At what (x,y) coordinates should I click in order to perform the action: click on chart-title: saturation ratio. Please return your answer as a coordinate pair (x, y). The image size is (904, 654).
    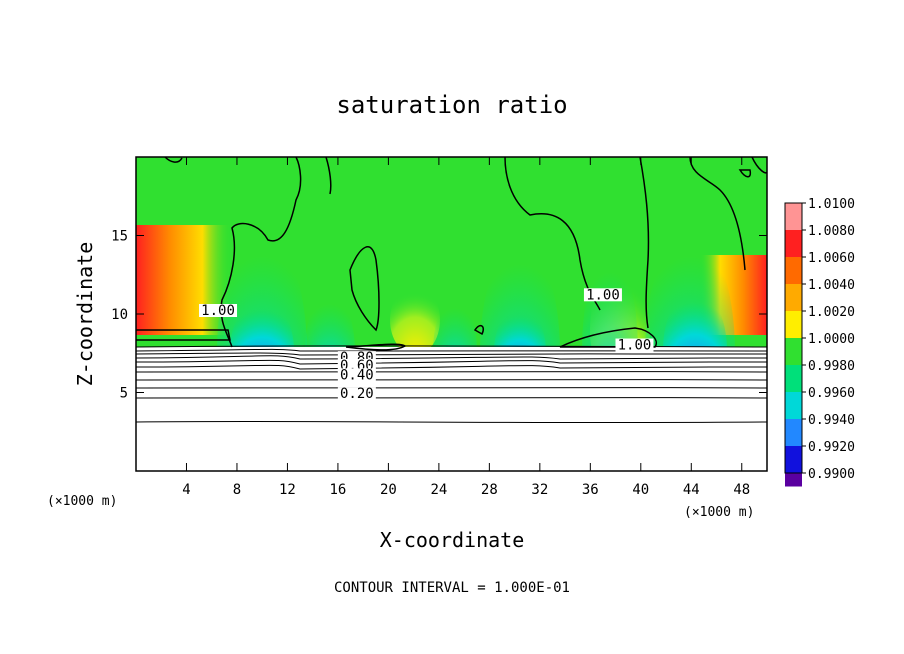
    Looking at the image, I should click on (451, 105).